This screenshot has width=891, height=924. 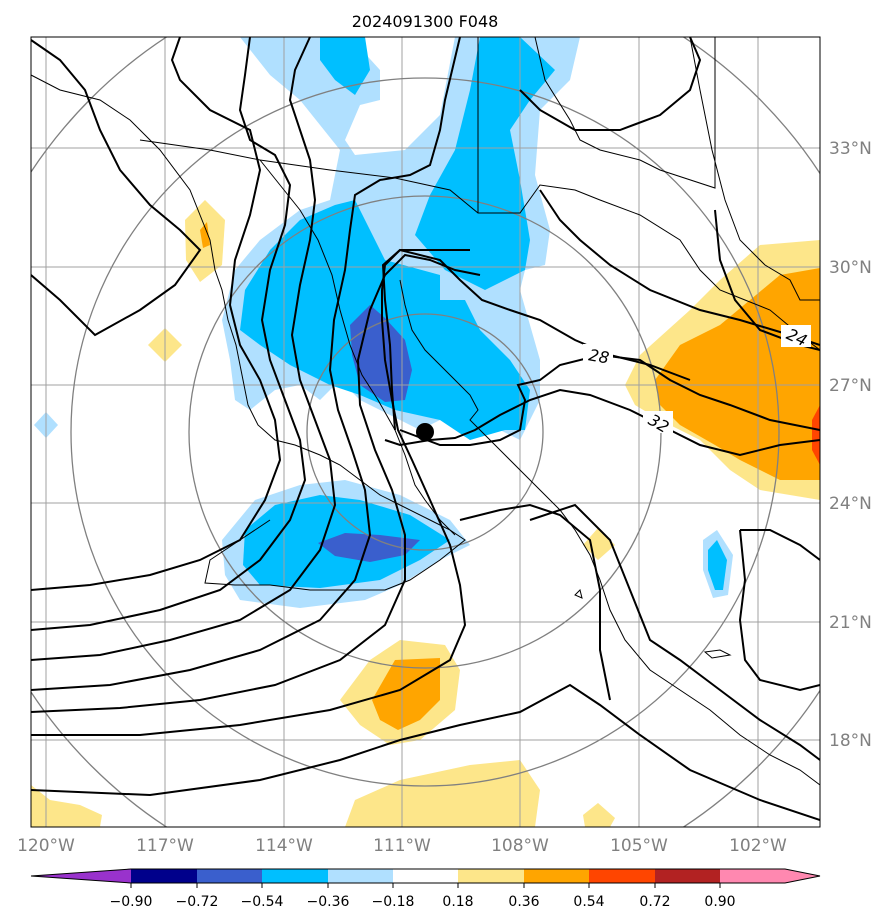 What do you see at coordinates (425, 21) in the screenshot?
I see `map-title: 2024091300 F048` at bounding box center [425, 21].